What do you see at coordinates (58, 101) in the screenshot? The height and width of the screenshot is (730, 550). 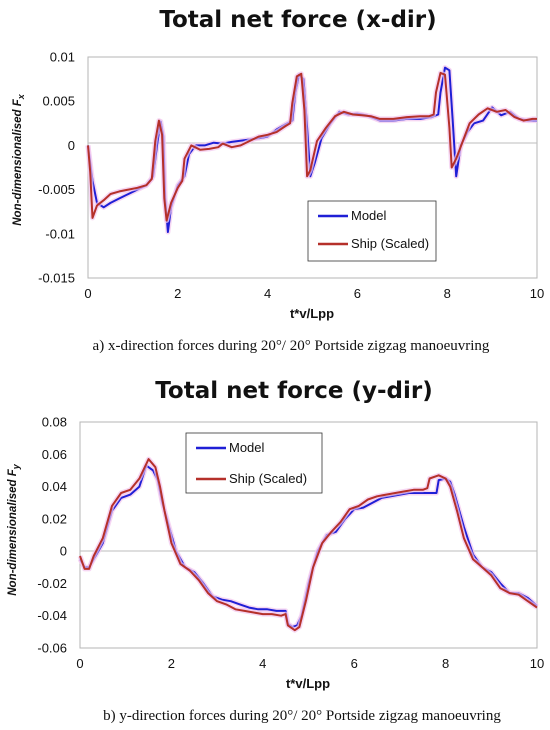 I see `y-tick-label: 0.005` at bounding box center [58, 101].